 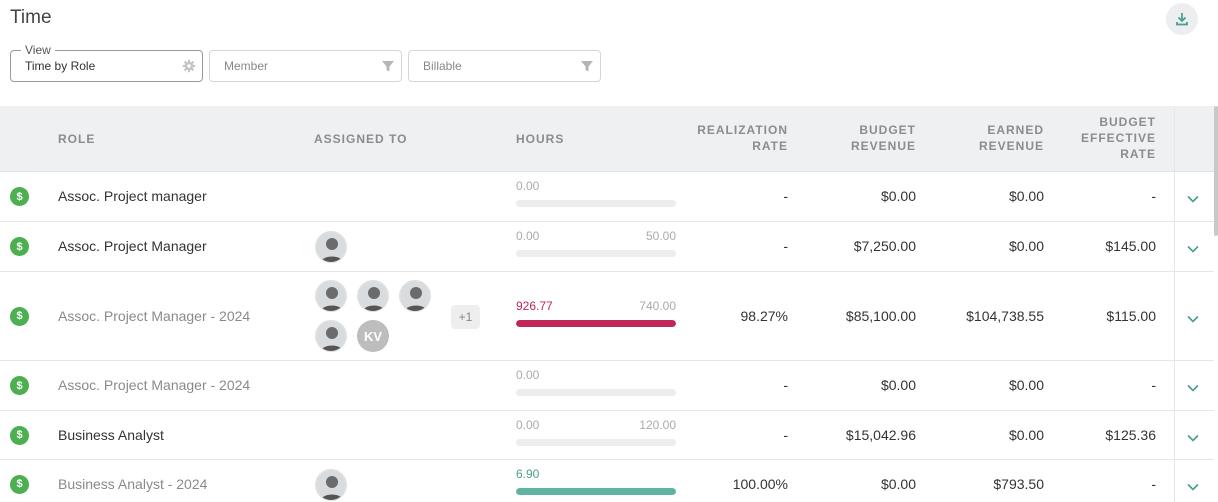 What do you see at coordinates (31, 17) in the screenshot?
I see `page-title: Time` at bounding box center [31, 17].